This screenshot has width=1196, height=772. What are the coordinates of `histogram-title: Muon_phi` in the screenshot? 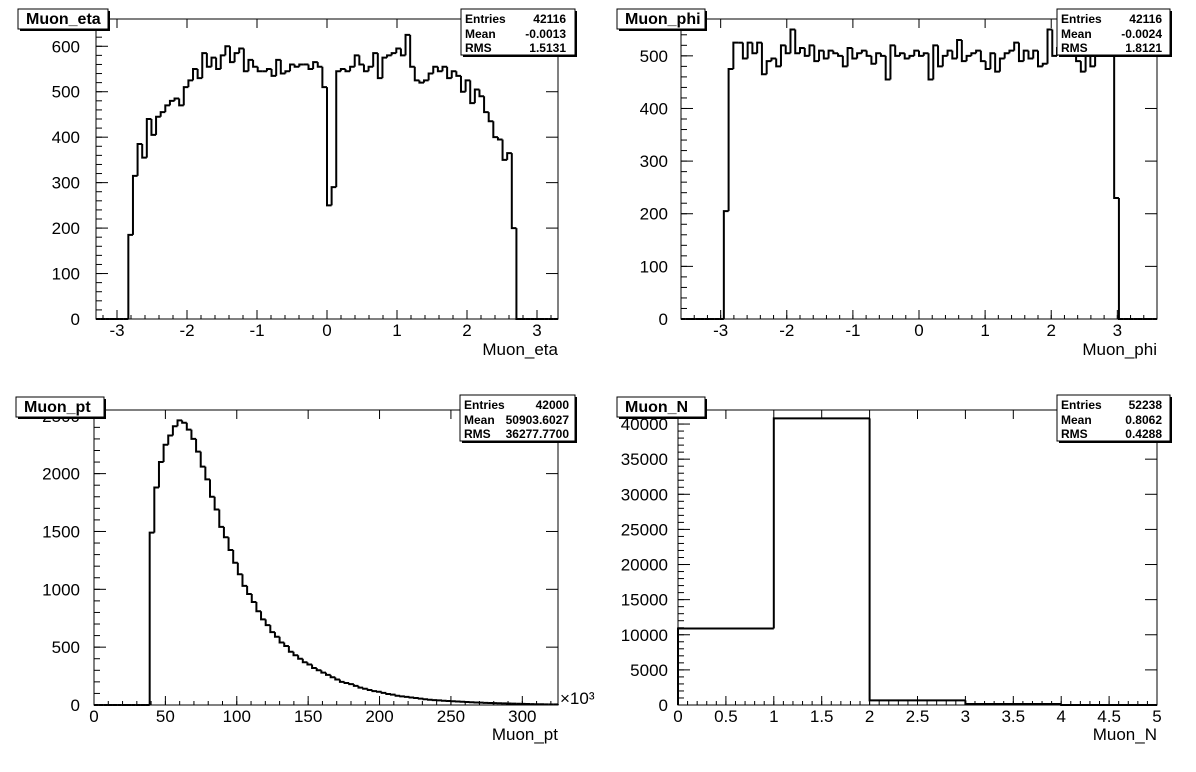 It's located at (663, 19).